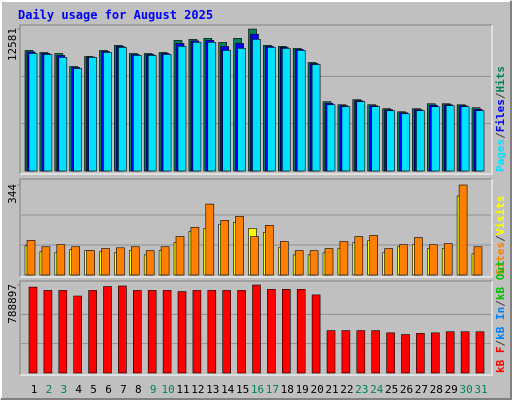  What do you see at coordinates (123, 389) in the screenshot?
I see `x-tick-label: 7` at bounding box center [123, 389].